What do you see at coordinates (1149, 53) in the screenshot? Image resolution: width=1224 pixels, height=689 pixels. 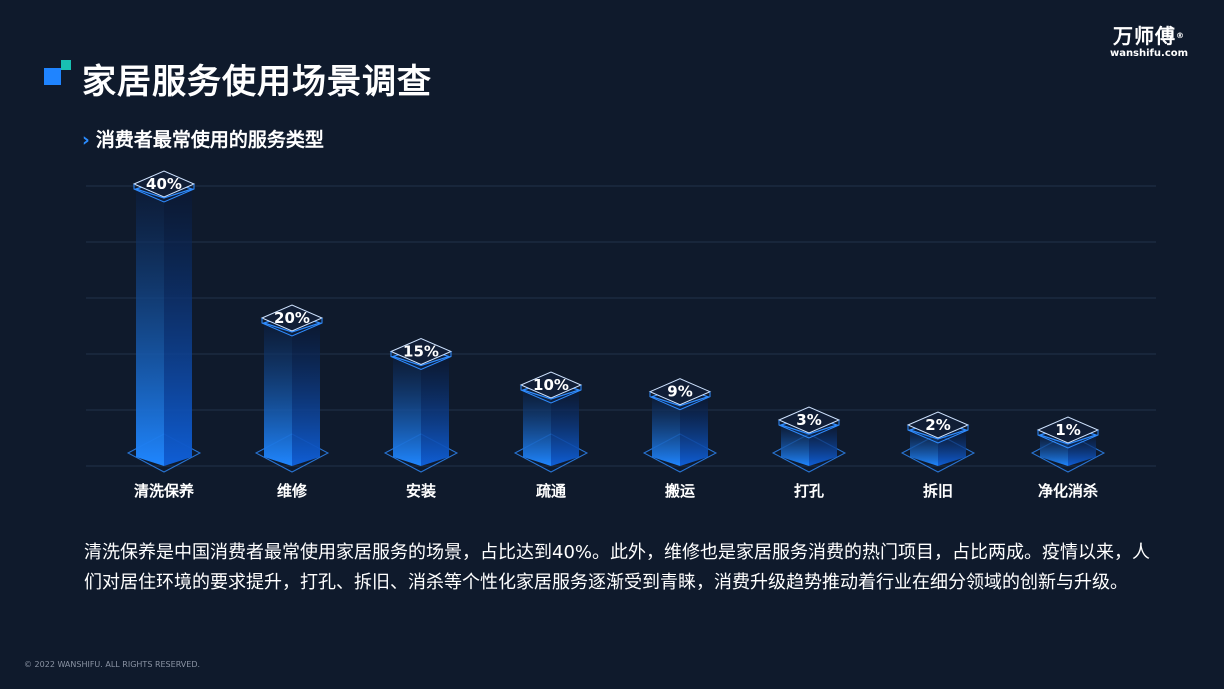 I see `logo-domain: wanshifu.com` at bounding box center [1149, 53].